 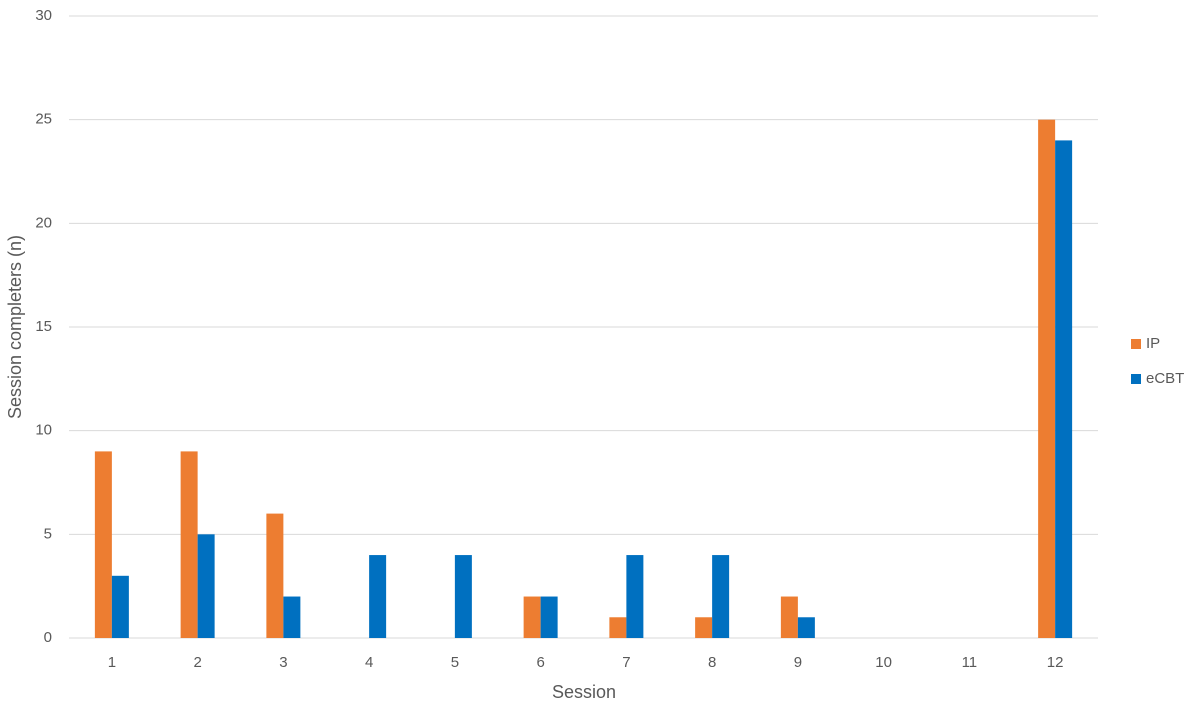 What do you see at coordinates (626, 662) in the screenshot?
I see `x-tick-label: 7` at bounding box center [626, 662].